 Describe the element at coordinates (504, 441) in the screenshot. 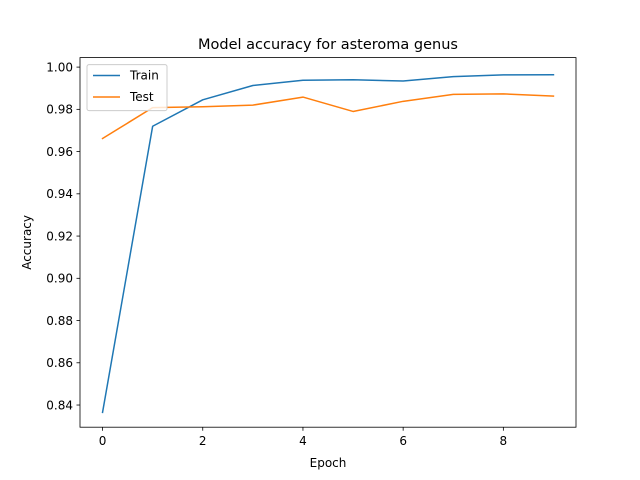

I see `x-tick-label: 8` at that location.